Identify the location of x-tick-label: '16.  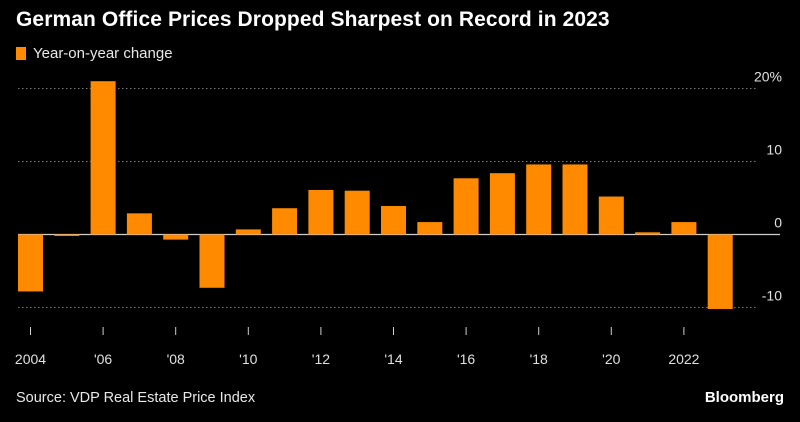
(466, 359).